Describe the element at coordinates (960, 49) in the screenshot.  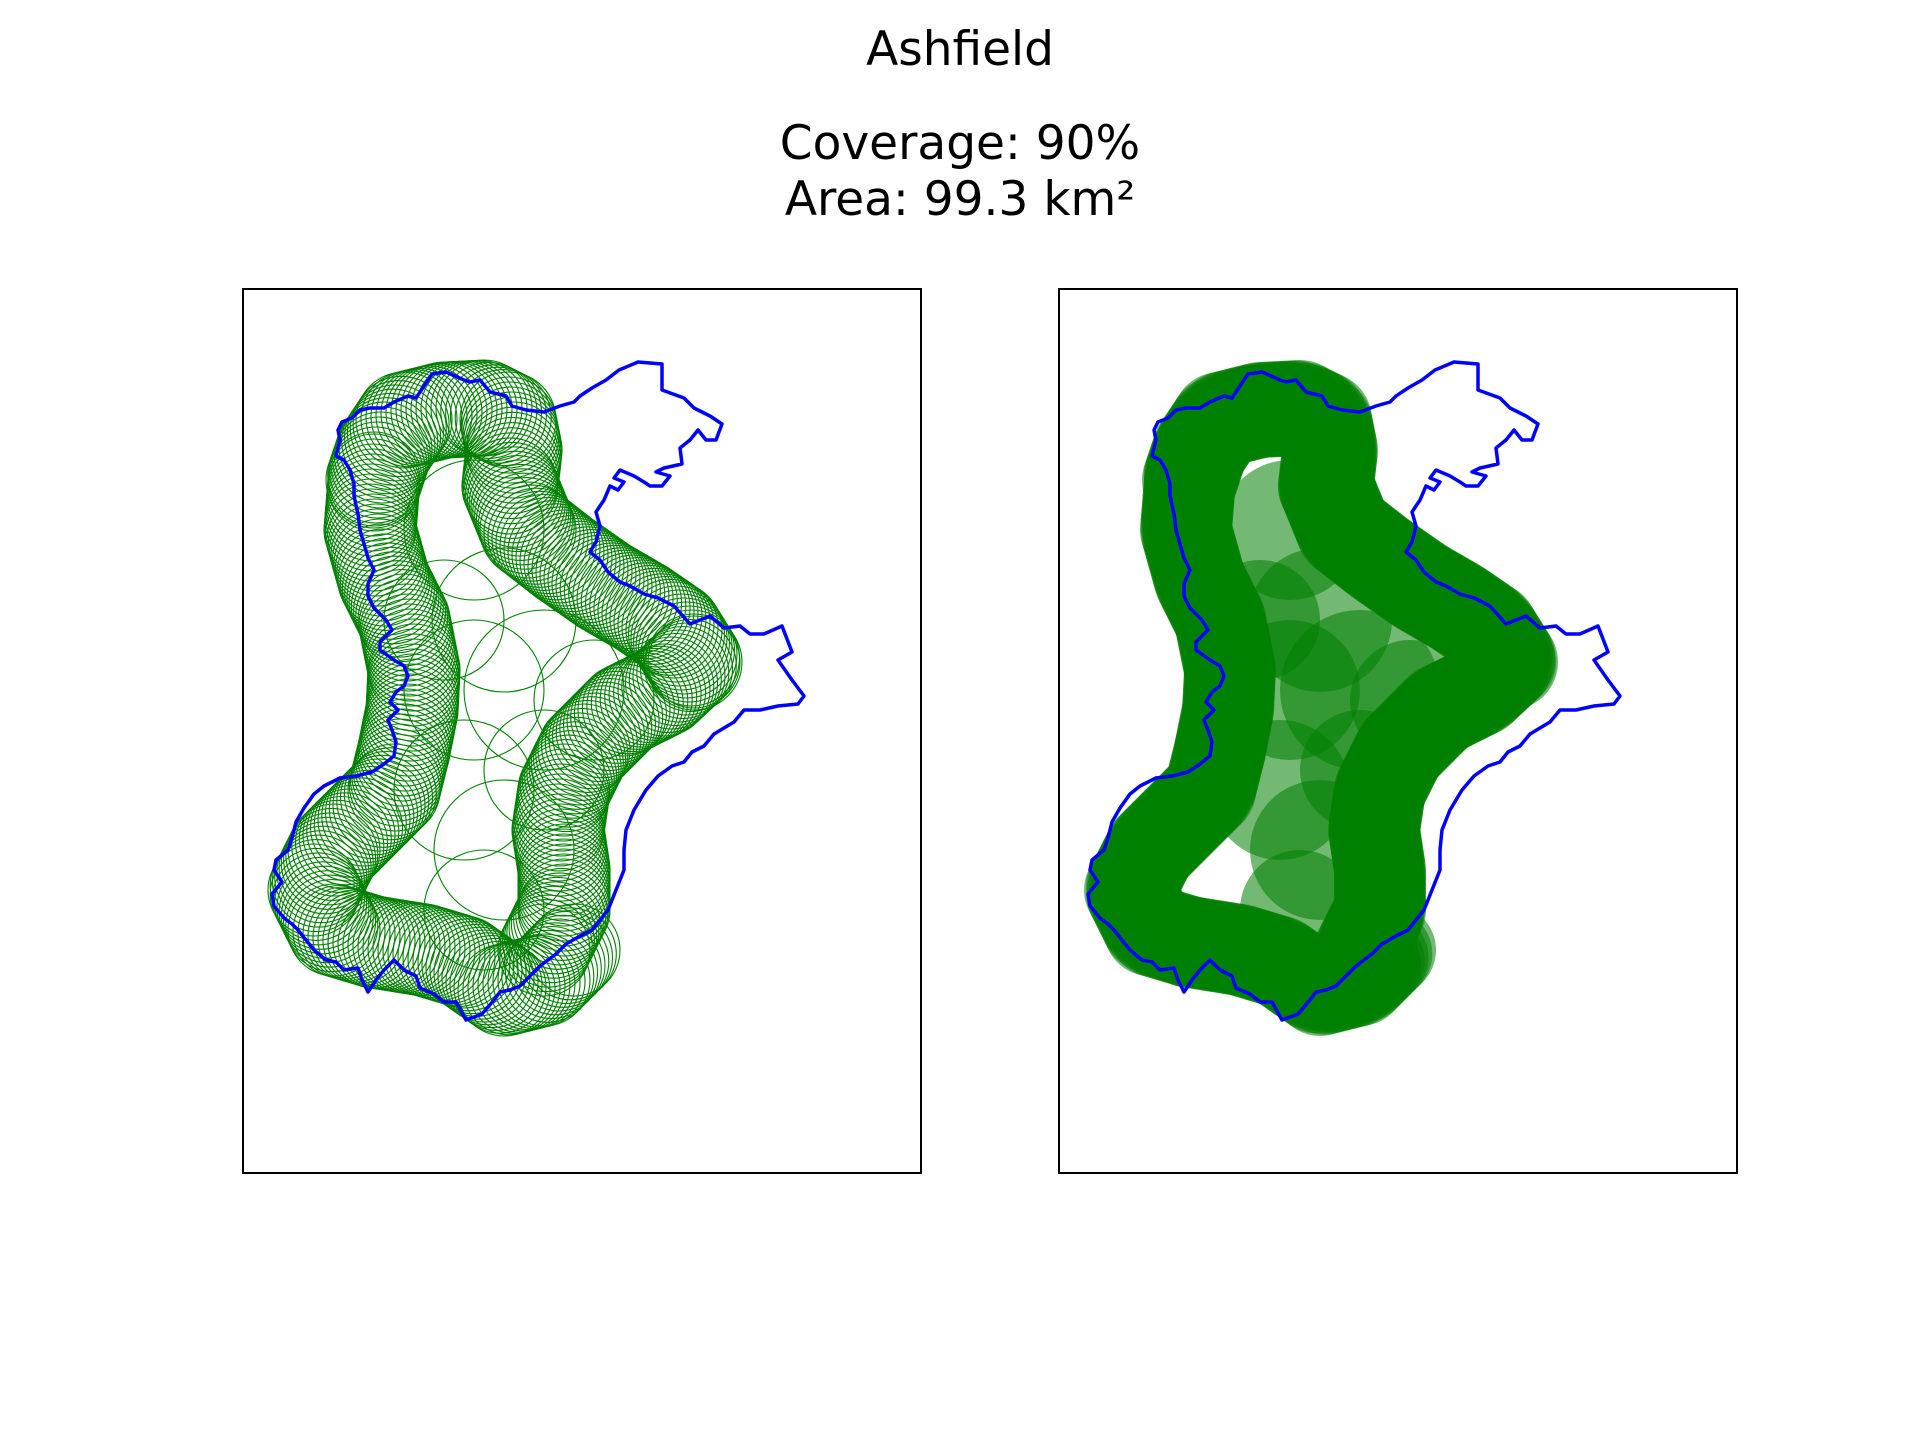
I see `figure-title: Ashfield` at that location.